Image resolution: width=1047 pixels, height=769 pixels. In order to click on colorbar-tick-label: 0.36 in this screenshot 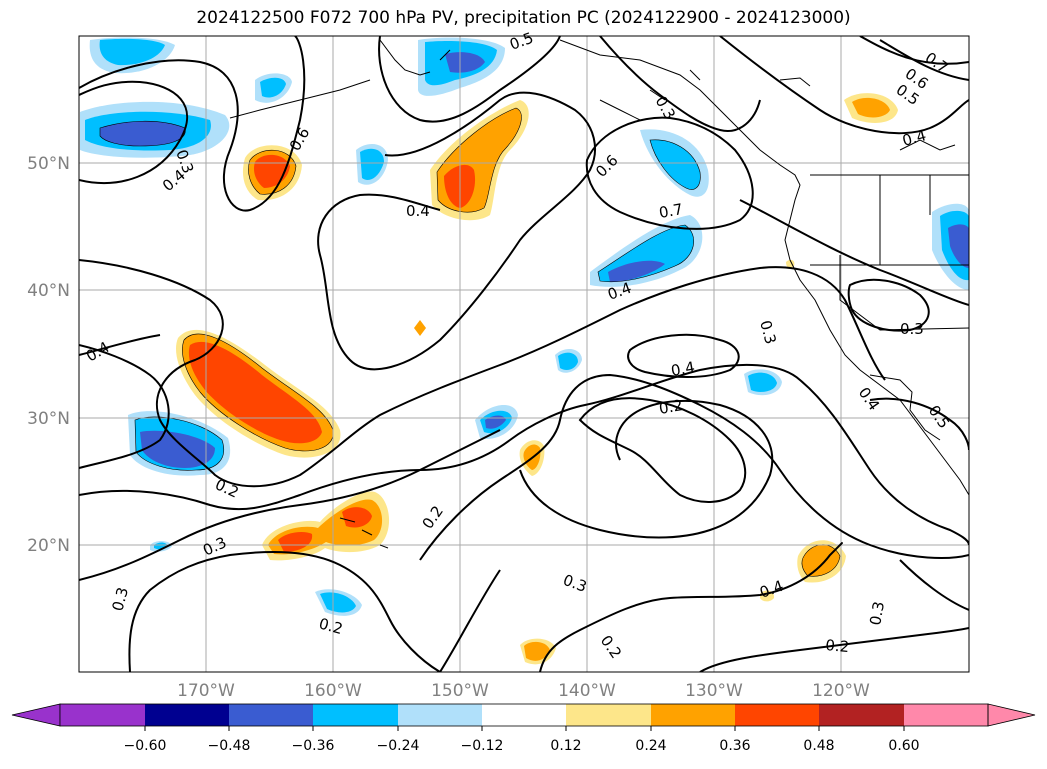, I will do `click(734, 746)`.